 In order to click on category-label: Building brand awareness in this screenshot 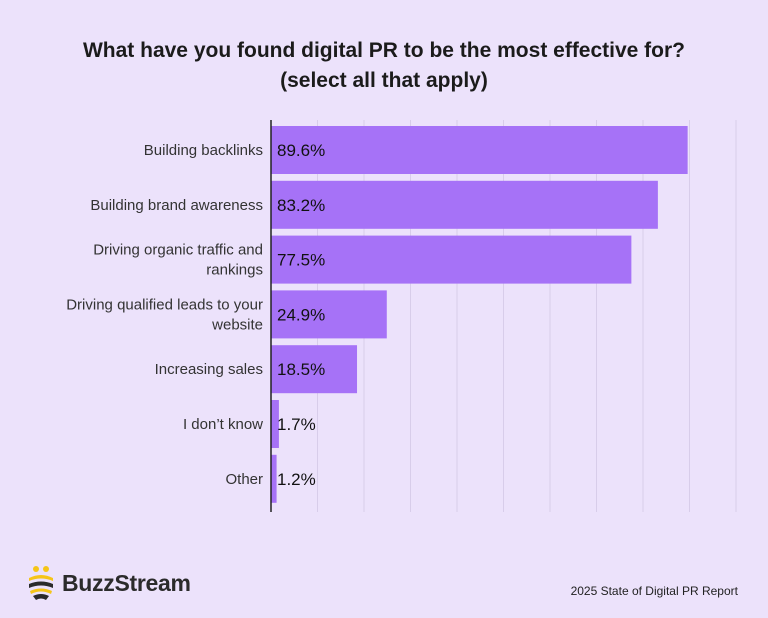, I will do `click(176, 205)`.